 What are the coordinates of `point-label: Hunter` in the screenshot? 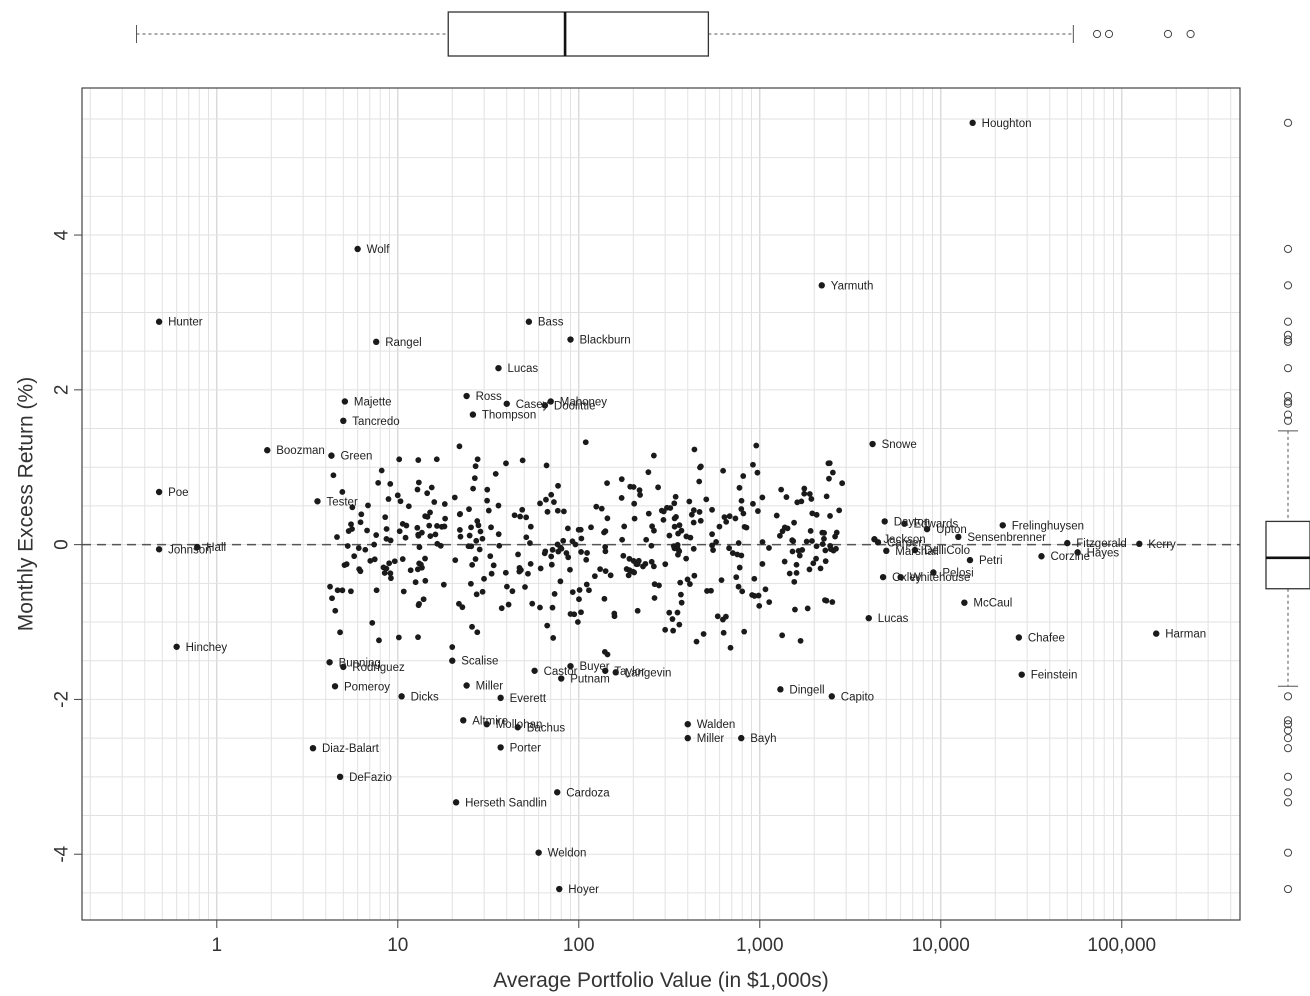 It's located at (185, 323).